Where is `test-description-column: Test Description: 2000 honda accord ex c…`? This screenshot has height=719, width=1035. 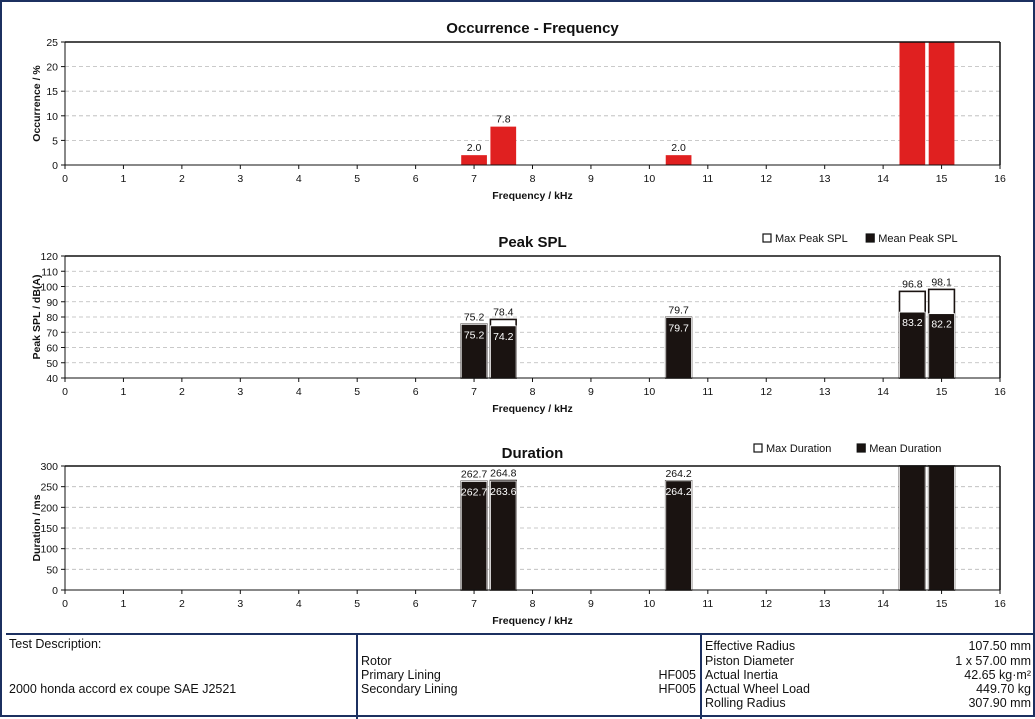 test-description-column: Test Description: 2000 honda accord ex c… is located at coordinates (180, 677).